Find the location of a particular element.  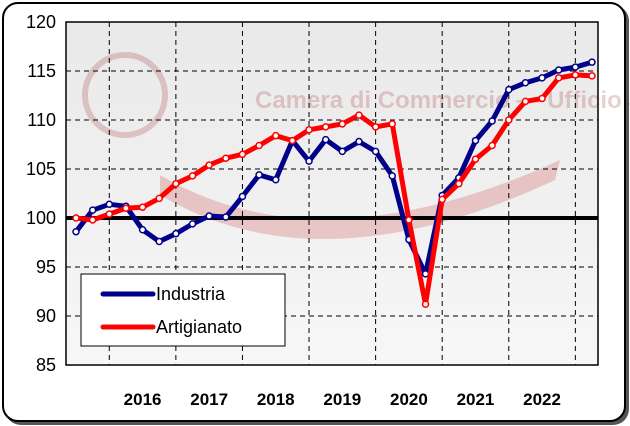

legend-label-artigianato: Artigianato is located at coordinates (199, 327).